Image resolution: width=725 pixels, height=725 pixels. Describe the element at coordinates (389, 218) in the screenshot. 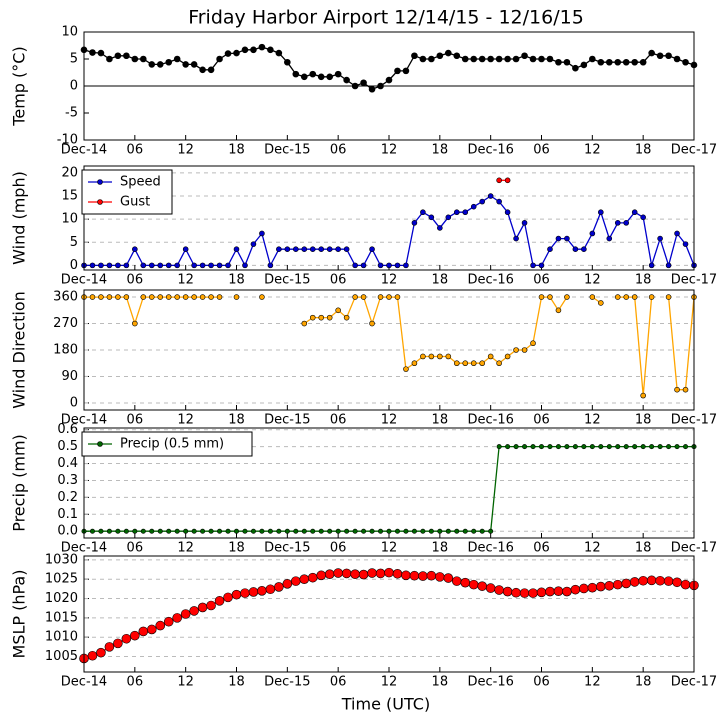

I see `plot-frame` at that location.